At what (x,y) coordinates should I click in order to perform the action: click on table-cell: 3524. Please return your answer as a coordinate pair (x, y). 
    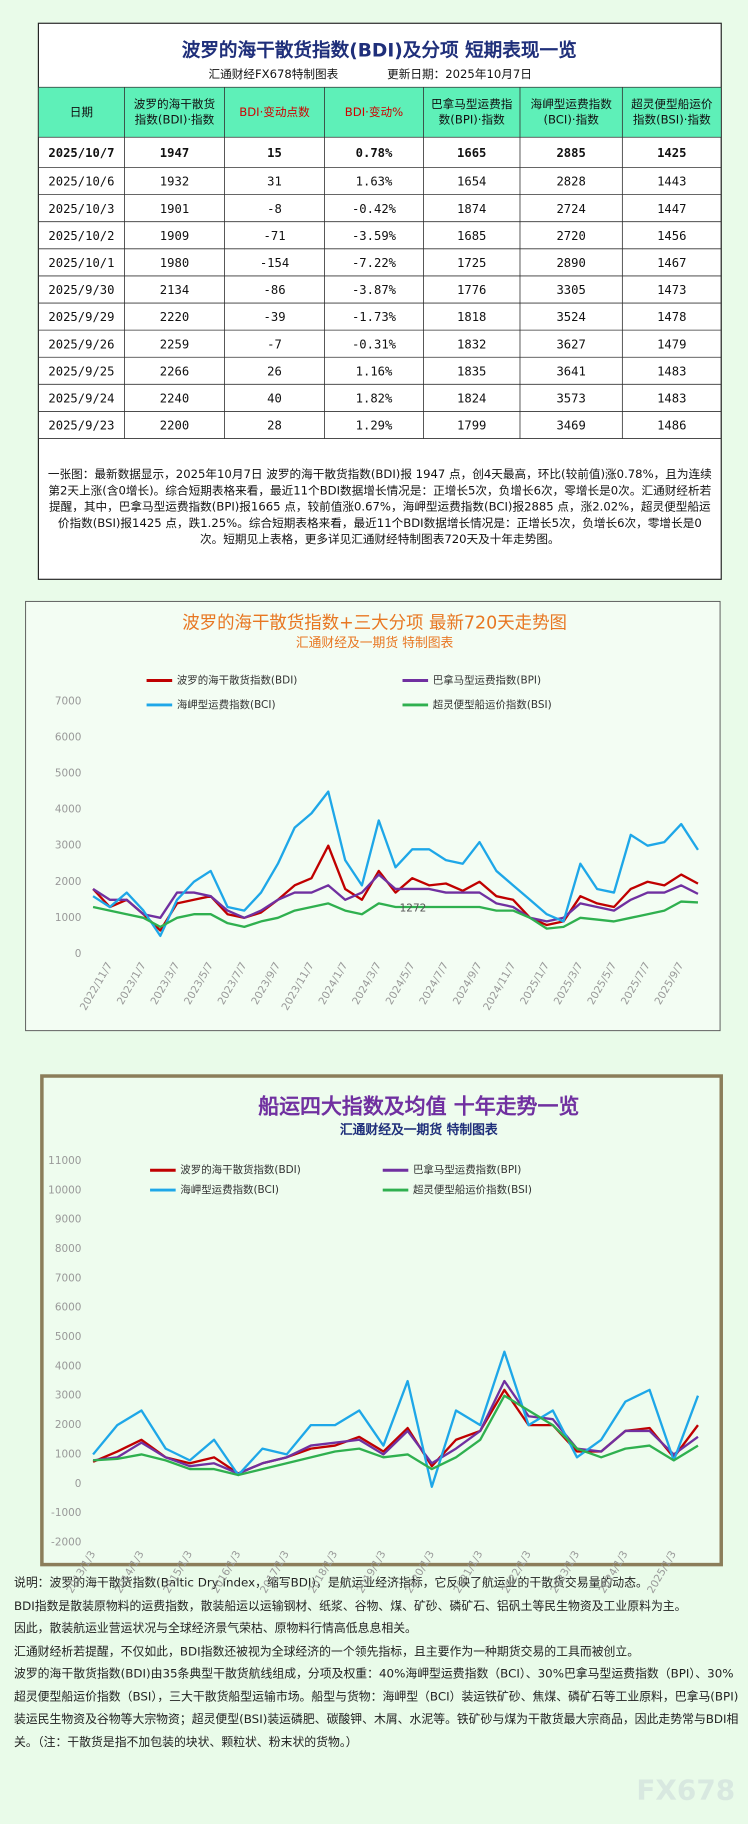
    Looking at the image, I should click on (570, 317).